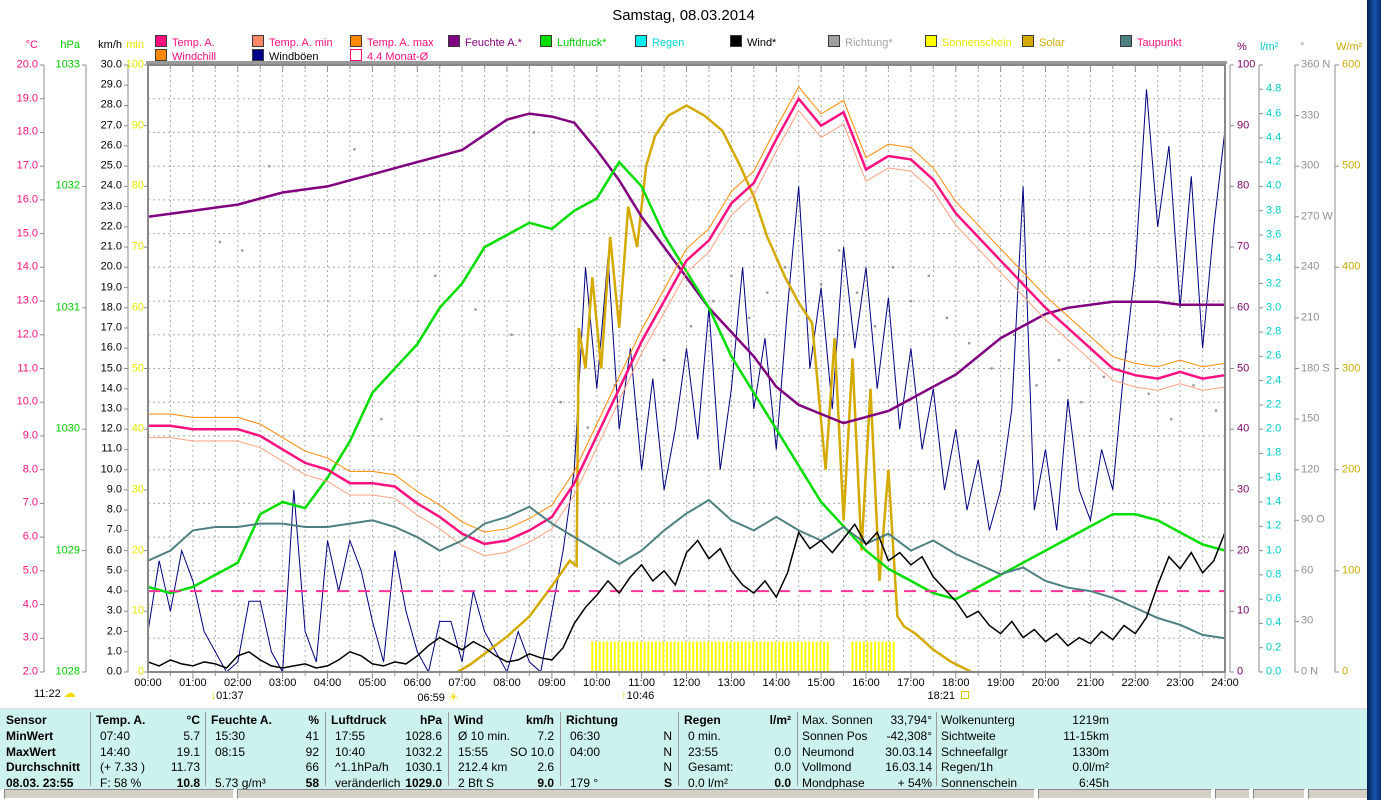 The width and height of the screenshot is (1381, 800). I want to click on axis-unit-lm2: l/m², so click(1269, 47).